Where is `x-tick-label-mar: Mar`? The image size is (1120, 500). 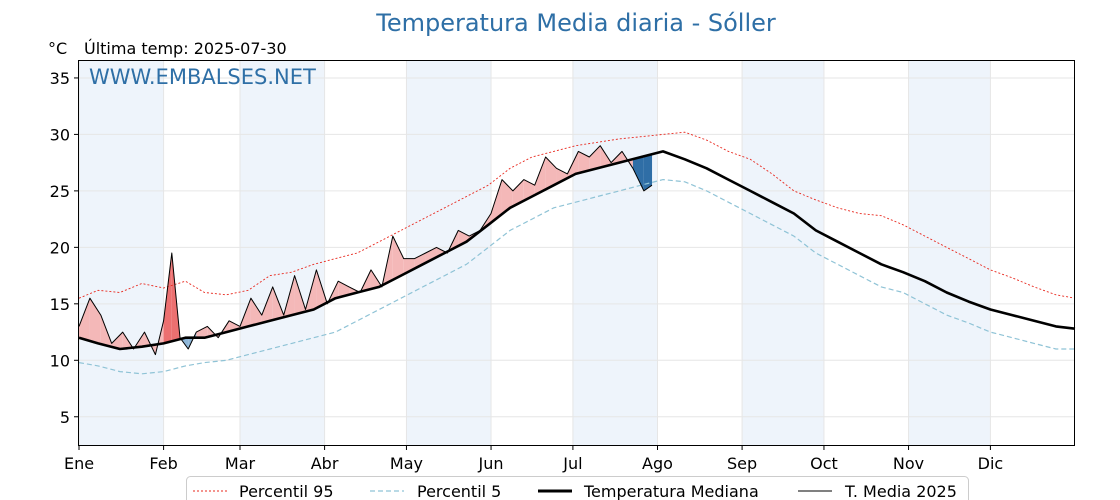
x-tick-label-mar: Mar is located at coordinates (240, 463).